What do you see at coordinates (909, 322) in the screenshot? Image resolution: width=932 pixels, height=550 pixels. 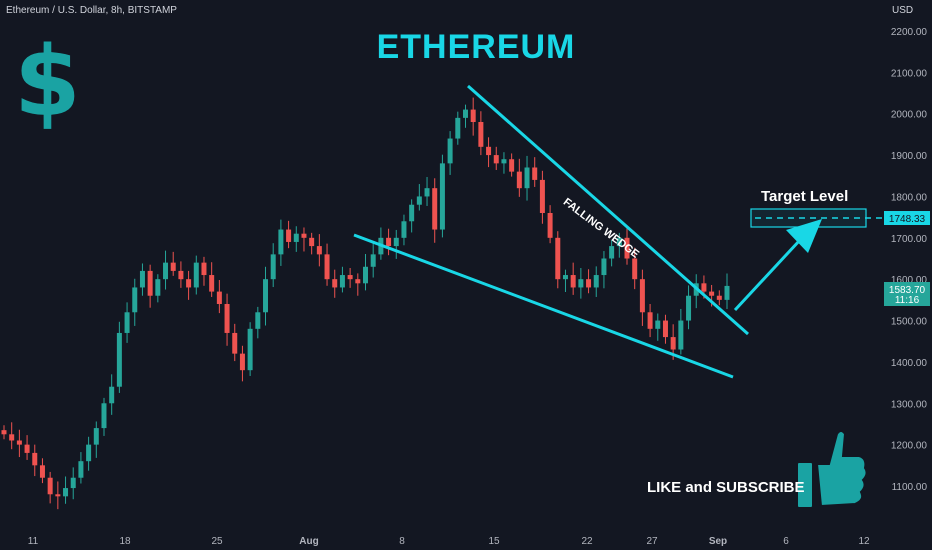 I see `y-tick-label: 1500.00` at bounding box center [909, 322].